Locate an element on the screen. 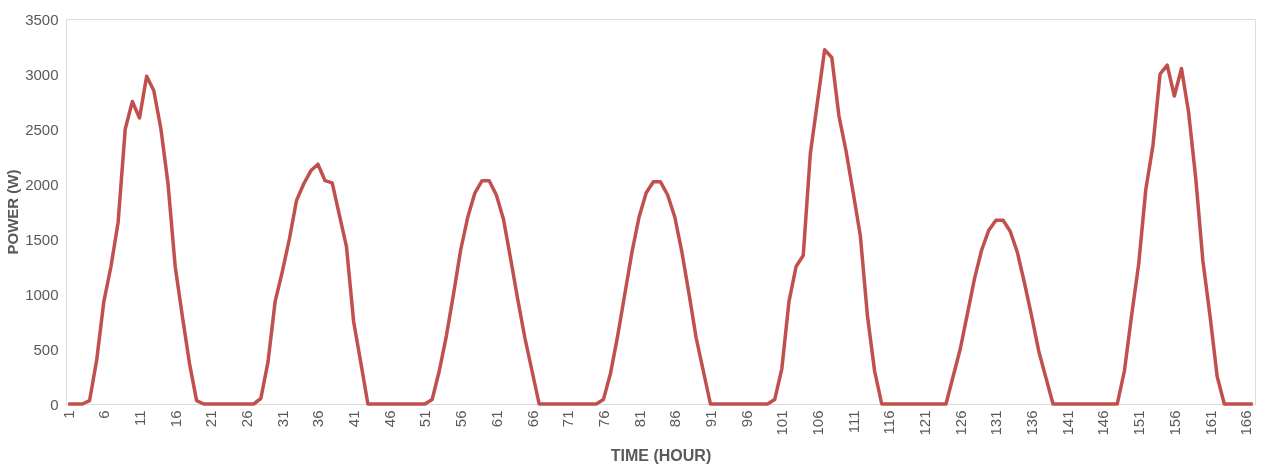 The height and width of the screenshot is (469, 1266). x-tick-label: 26 is located at coordinates (247, 419).